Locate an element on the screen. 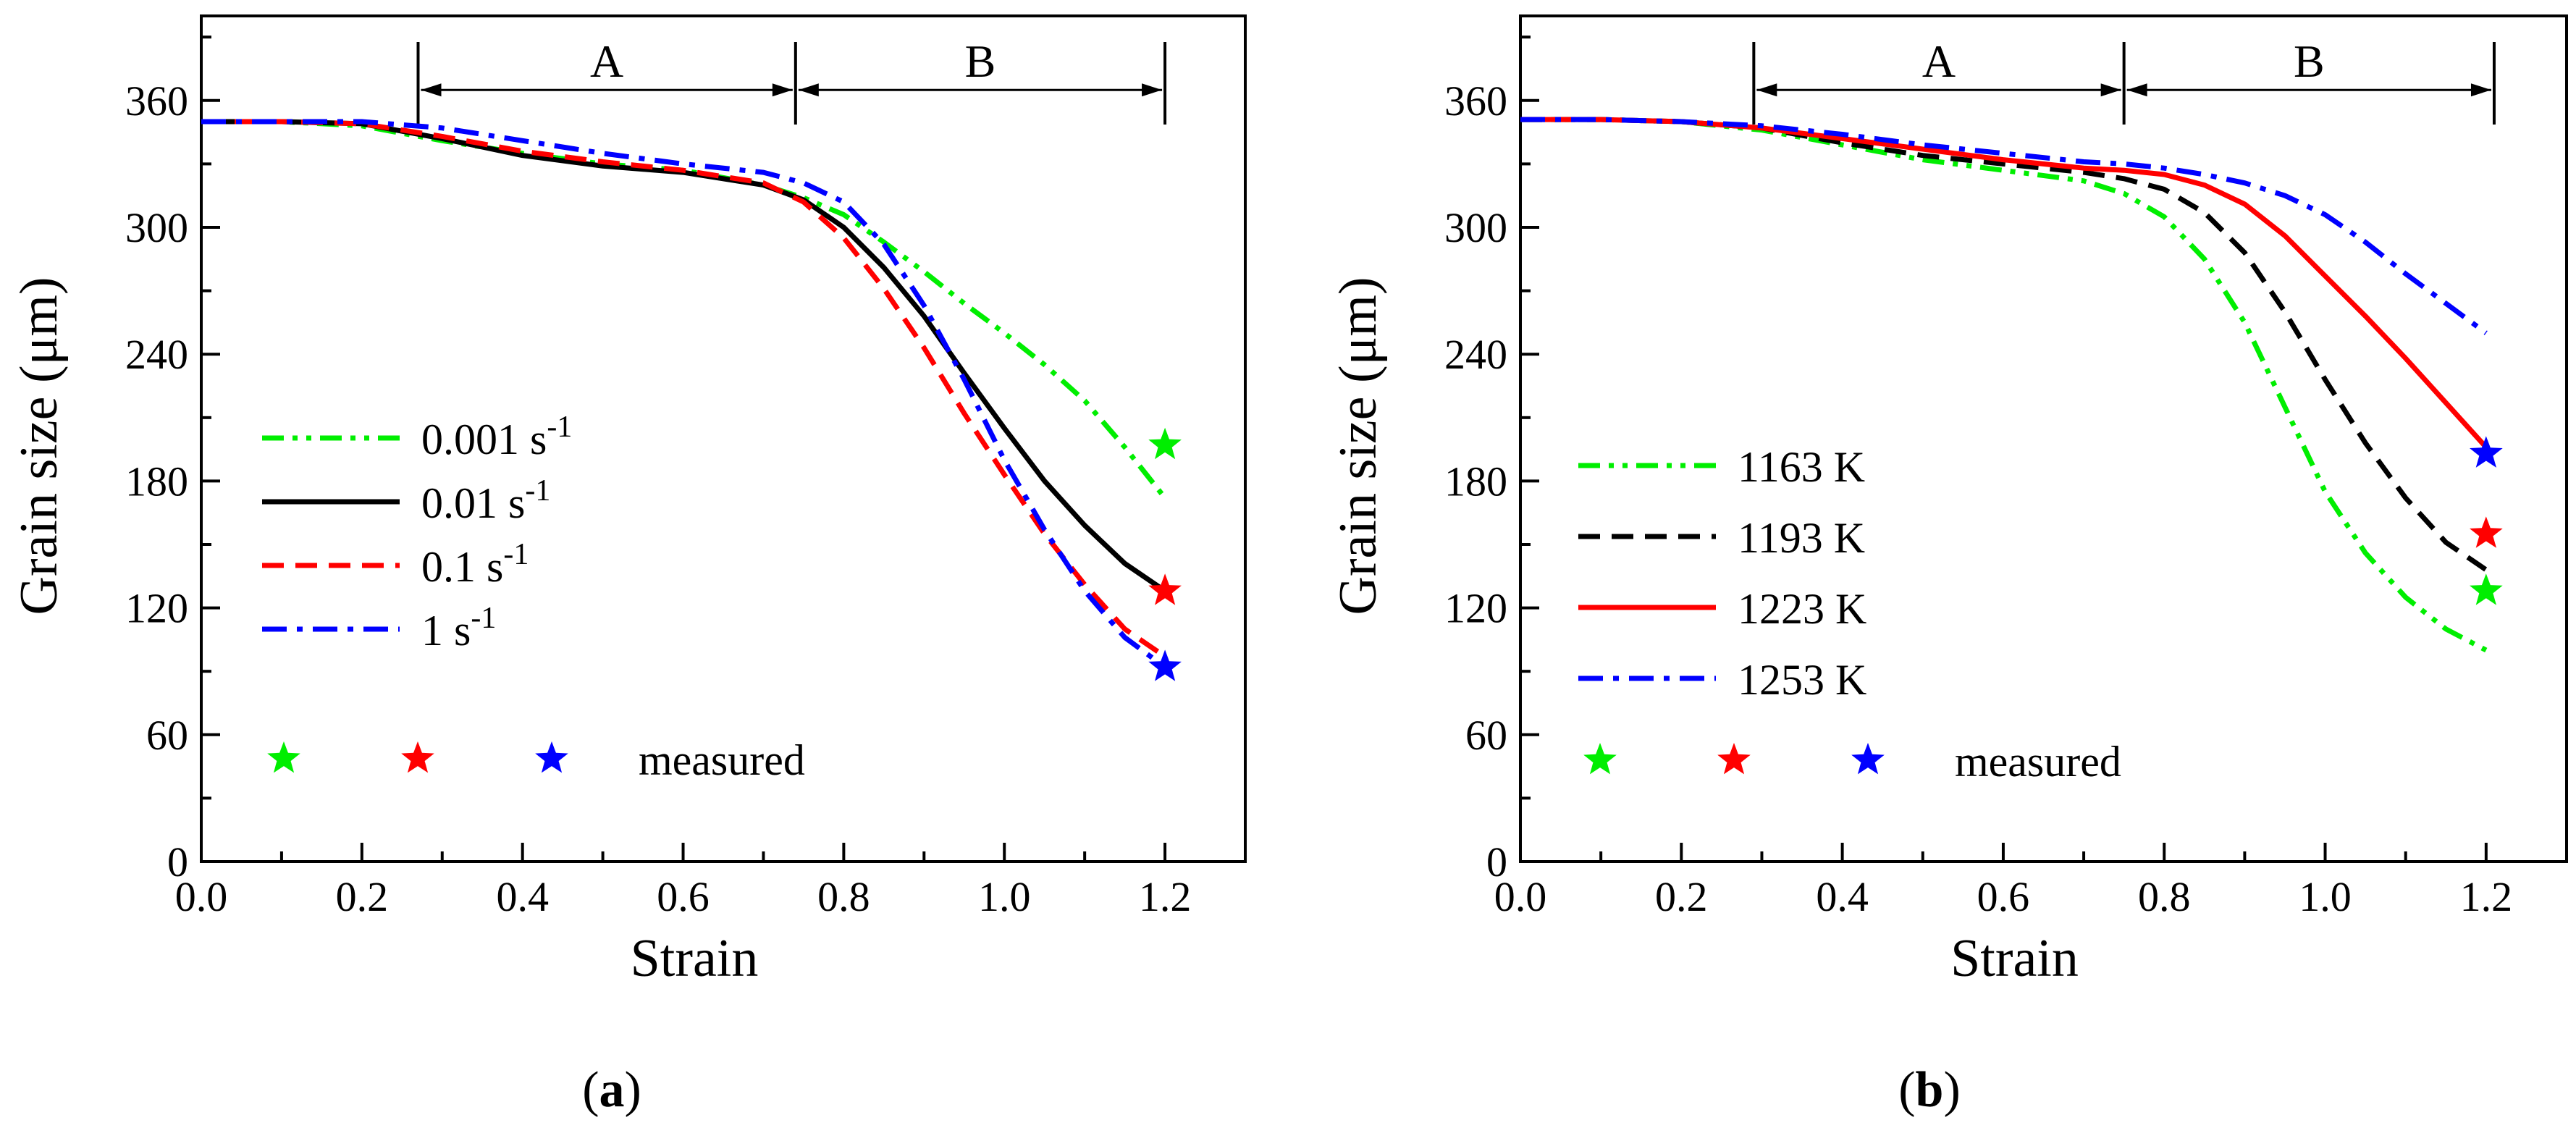 The height and width of the screenshot is (1128, 2576). legend-label-text: 0.01 s is located at coordinates (473, 503).